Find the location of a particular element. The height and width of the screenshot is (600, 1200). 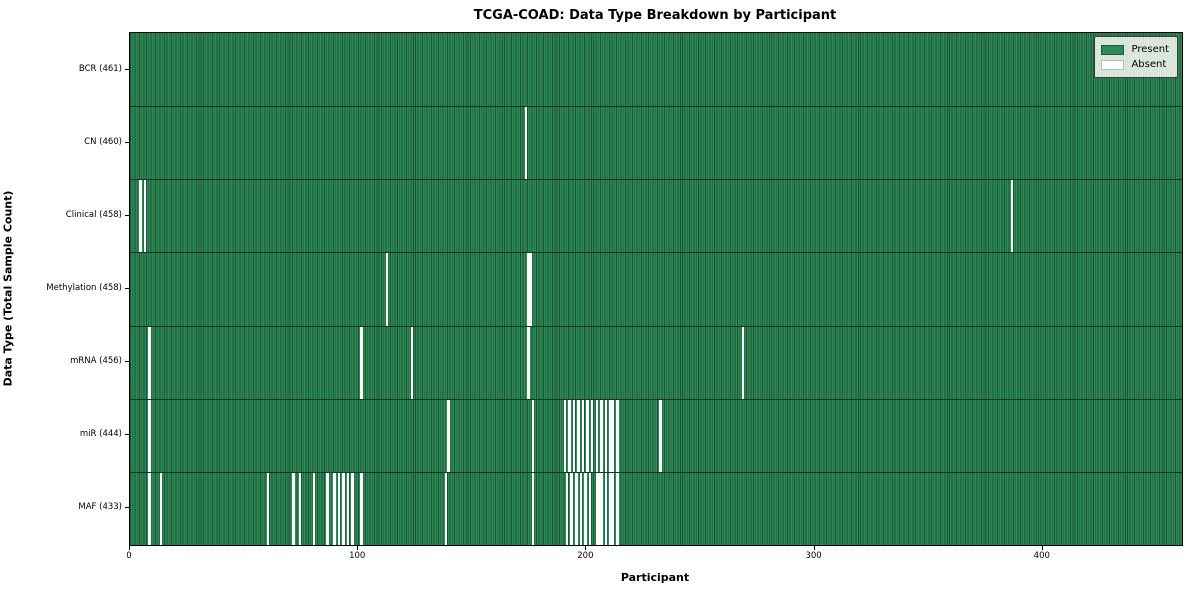

y-tick-label: Methylation (458) is located at coordinates (84, 288).